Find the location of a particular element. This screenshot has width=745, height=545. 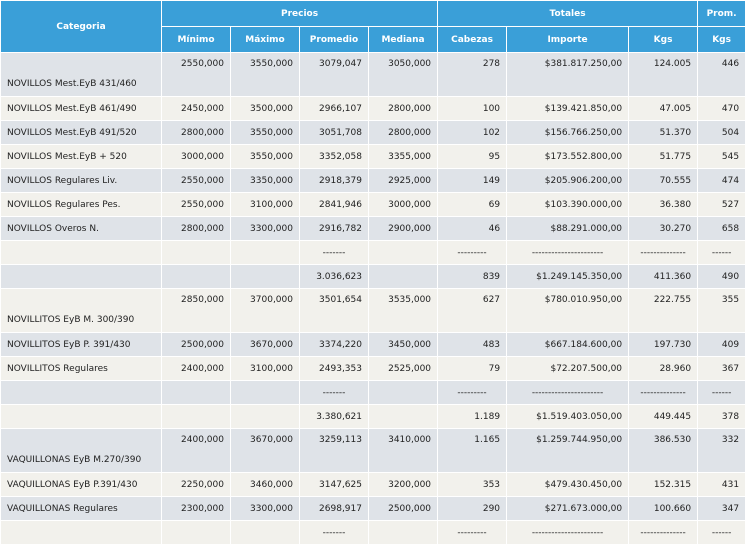

row-mediana: 2900,000 is located at coordinates (403, 229).